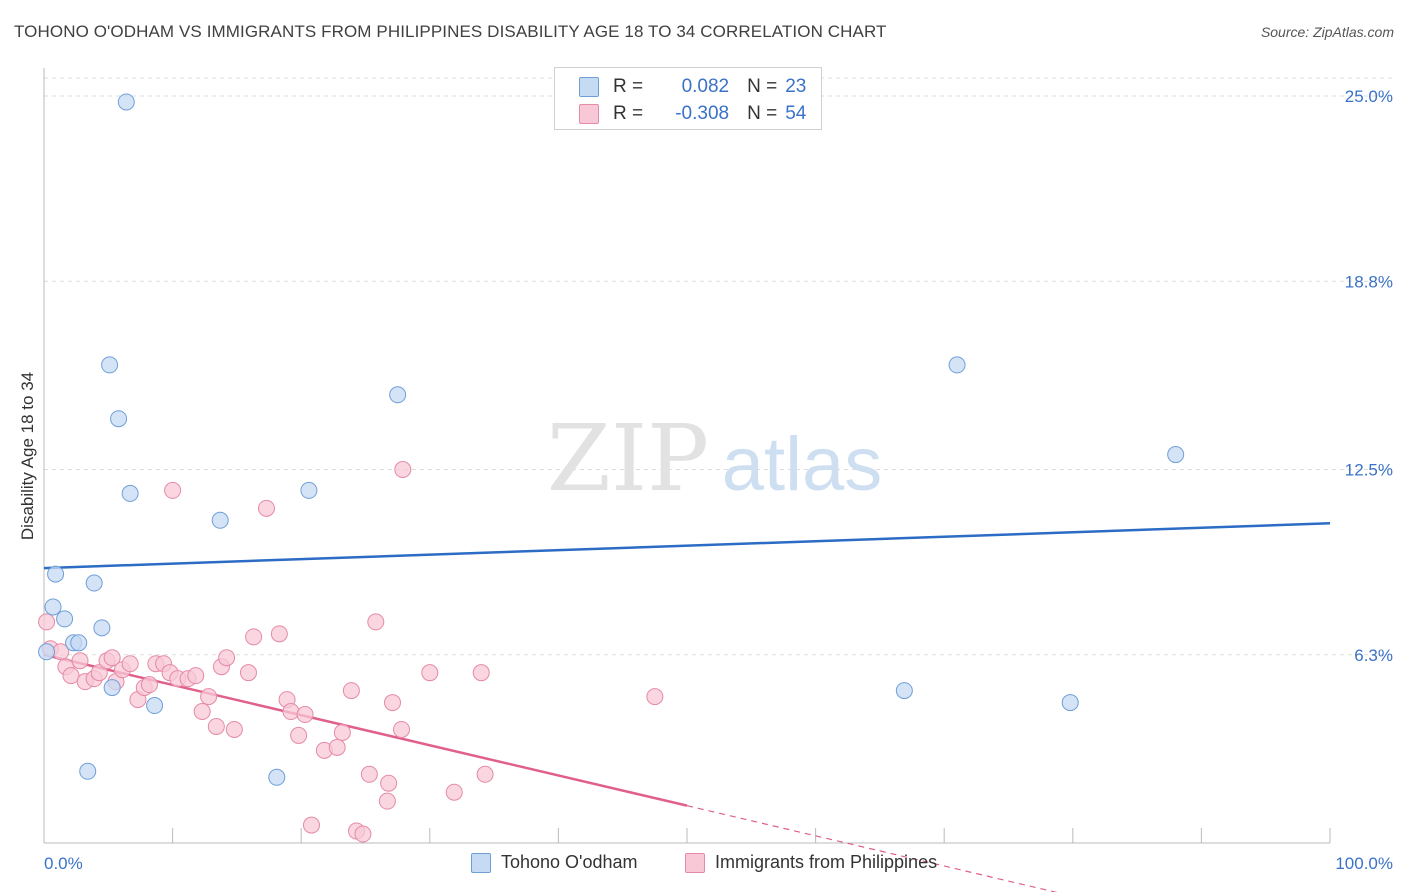  Describe the element at coordinates (569, 862) in the screenshot. I see `legend-label-tohono: Tohono O'odham` at that location.